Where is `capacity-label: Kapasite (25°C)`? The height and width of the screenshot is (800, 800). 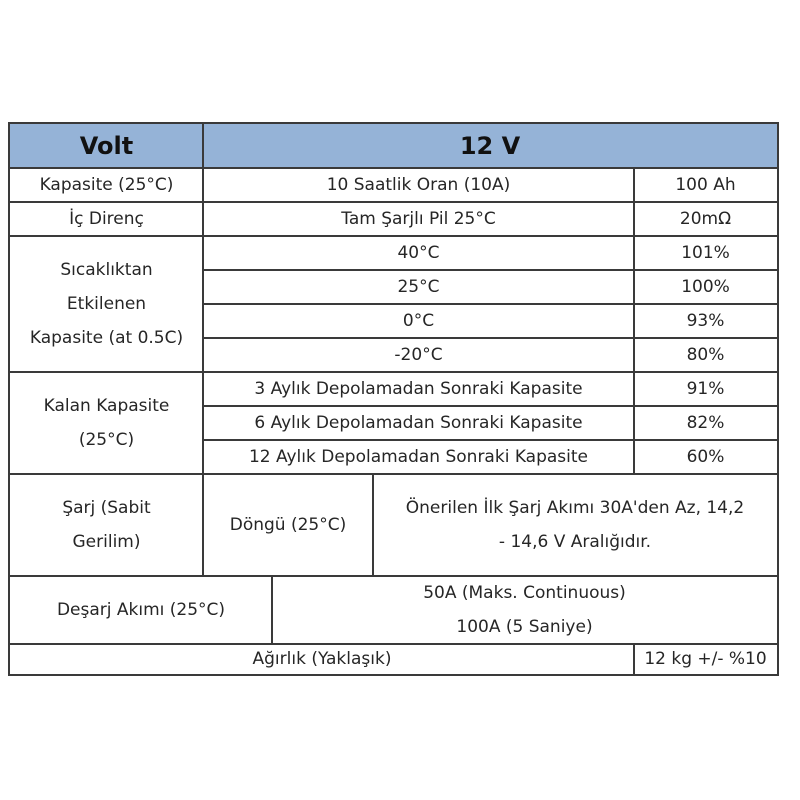 capacity-label: Kapasite (25°C) is located at coordinates (106, 185).